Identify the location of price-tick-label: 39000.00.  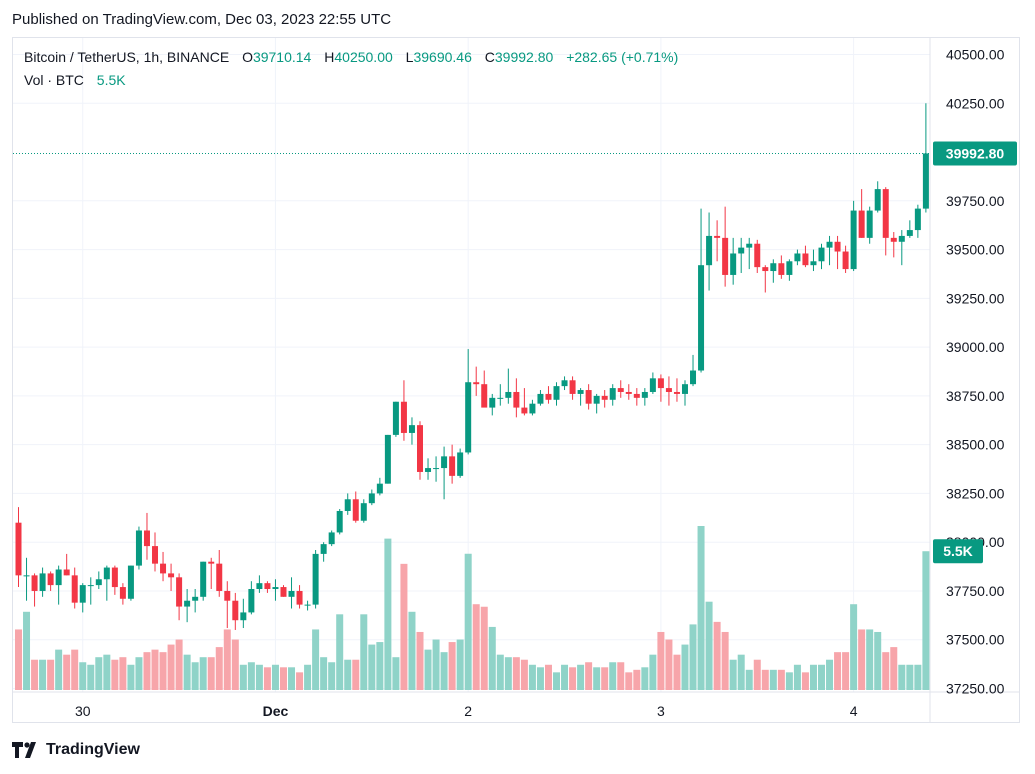
(975, 347).